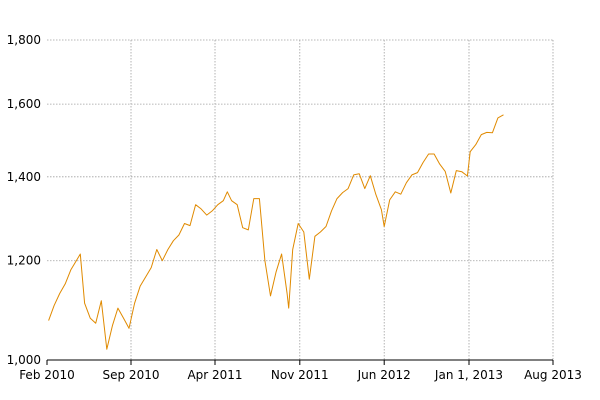 This screenshot has height=400, width=600. Describe the element at coordinates (384, 375) in the screenshot. I see `x-tick-label: Jun 2012` at that location.